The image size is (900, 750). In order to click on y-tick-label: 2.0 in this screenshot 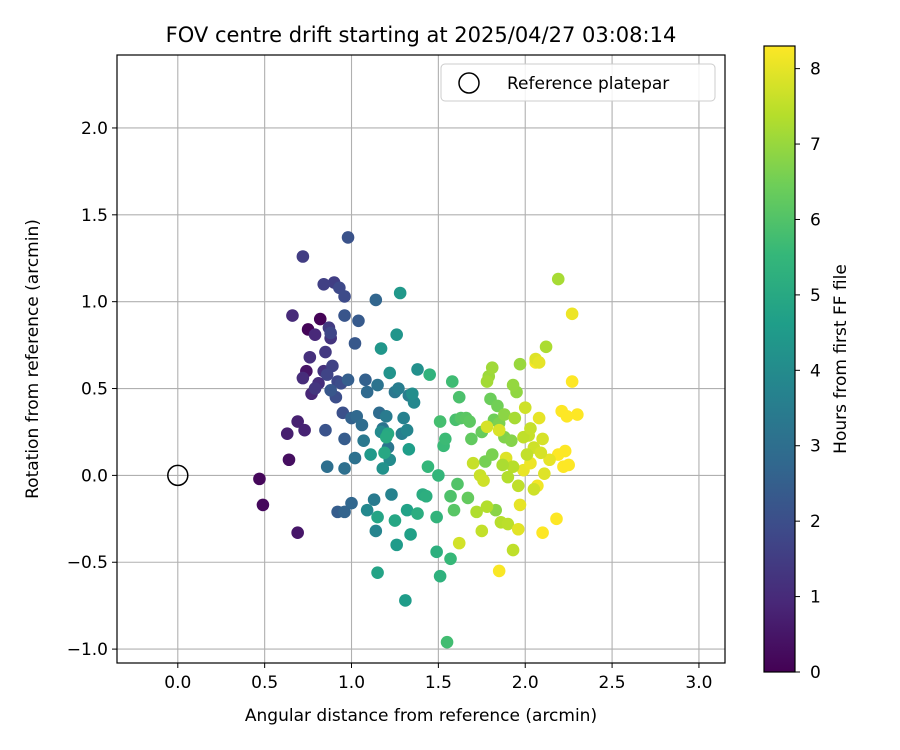, I will do `click(94, 129)`.